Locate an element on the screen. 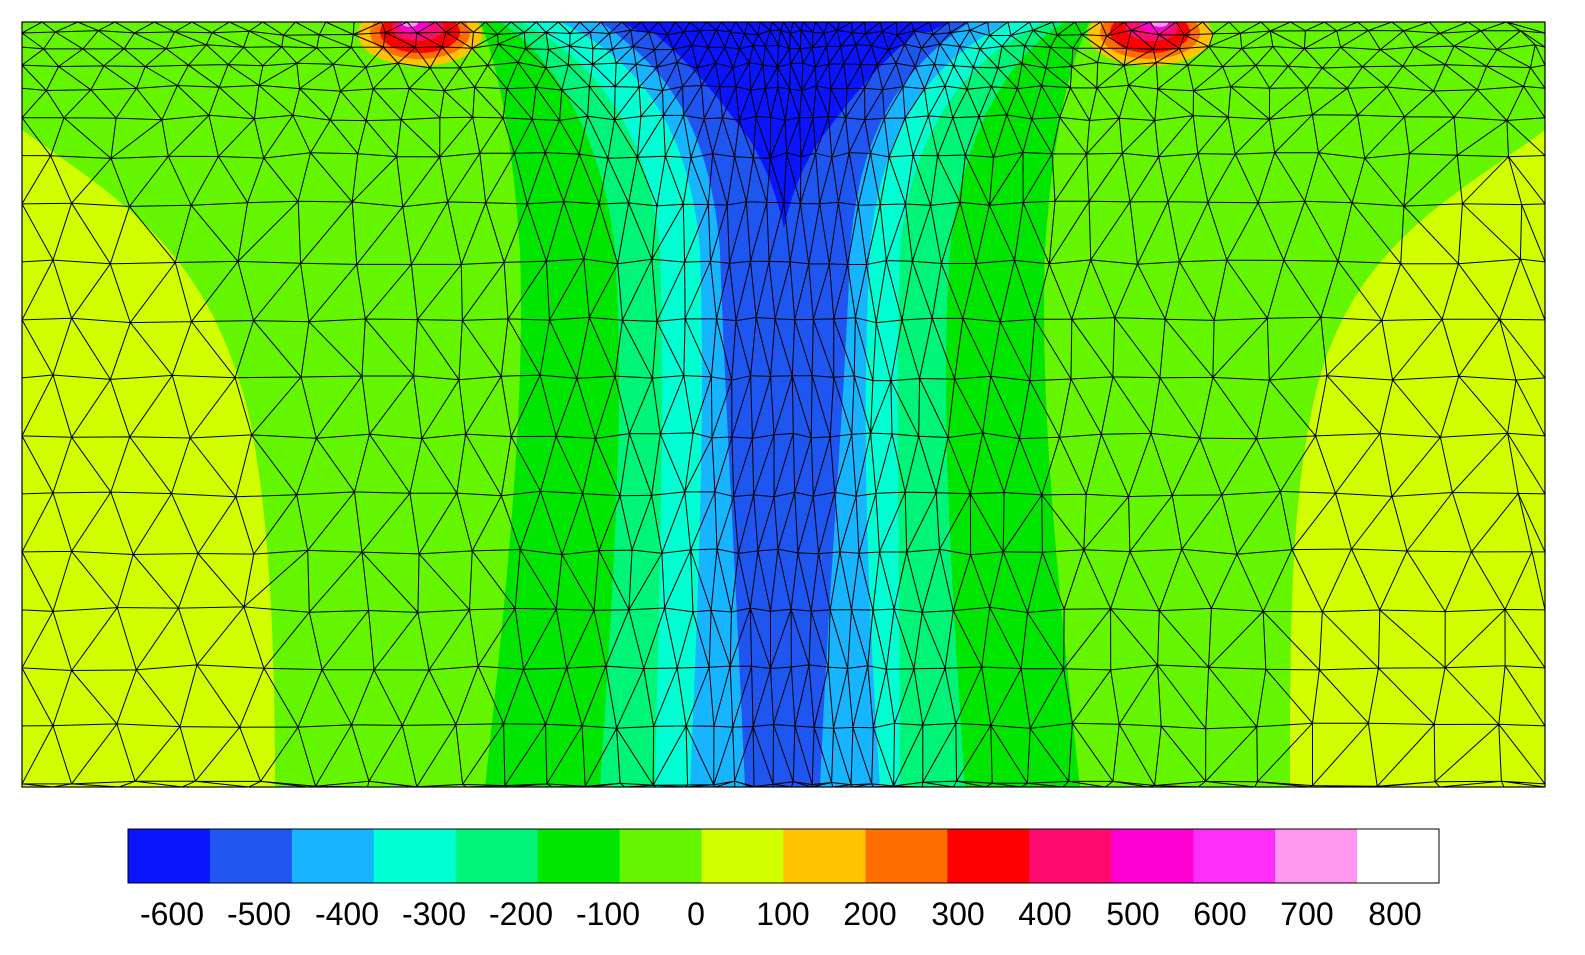 This screenshot has width=1585, height=955. colorbar-tick: -300 is located at coordinates (434, 914).